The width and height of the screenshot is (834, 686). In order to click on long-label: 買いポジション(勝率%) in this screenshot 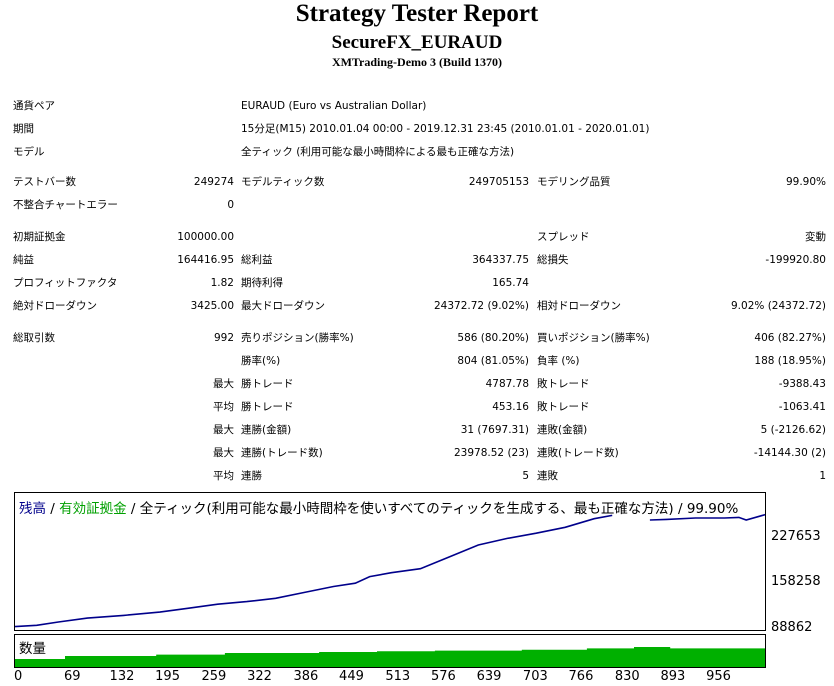, I will do `click(593, 338)`.